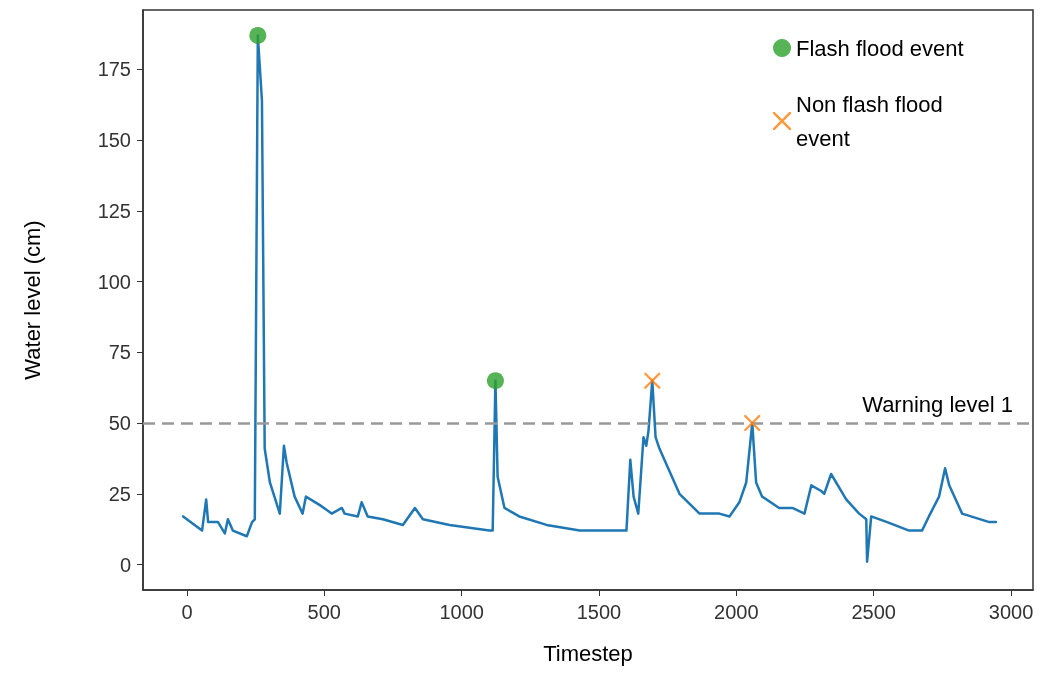 This screenshot has width=1046, height=681. What do you see at coordinates (872, 121) in the screenshot?
I see `legend-label: Non flash flood event` at bounding box center [872, 121].